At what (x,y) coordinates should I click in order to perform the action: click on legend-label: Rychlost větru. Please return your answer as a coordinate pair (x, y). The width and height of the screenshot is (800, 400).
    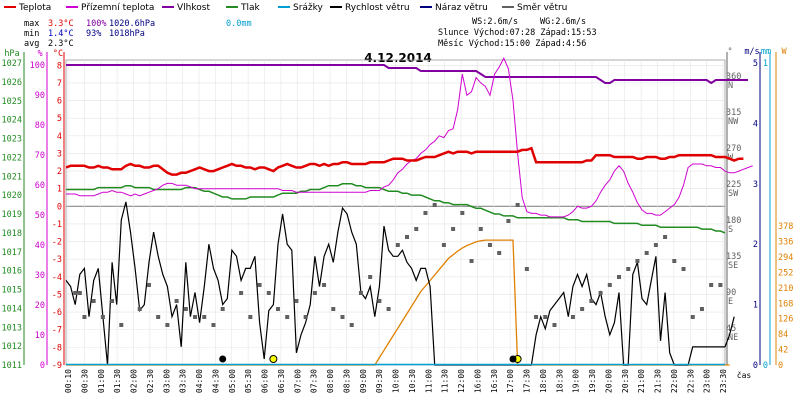
    Looking at the image, I should click on (377, 8).